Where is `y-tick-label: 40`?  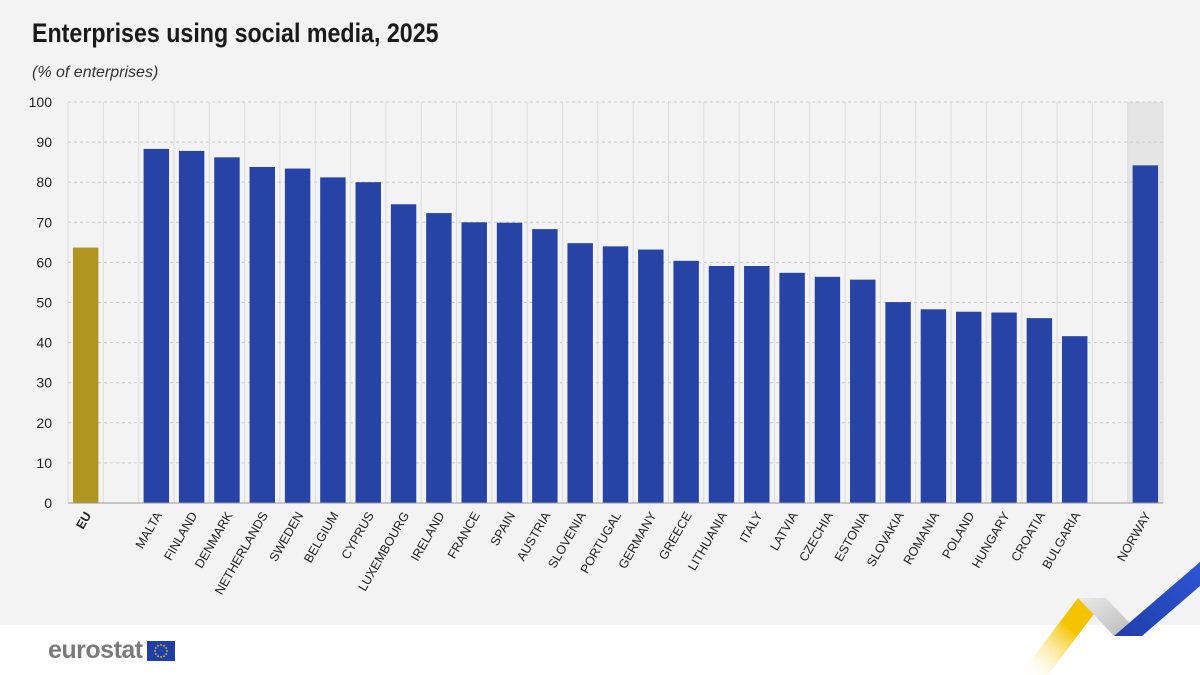 y-tick-label: 40 is located at coordinates (44, 343).